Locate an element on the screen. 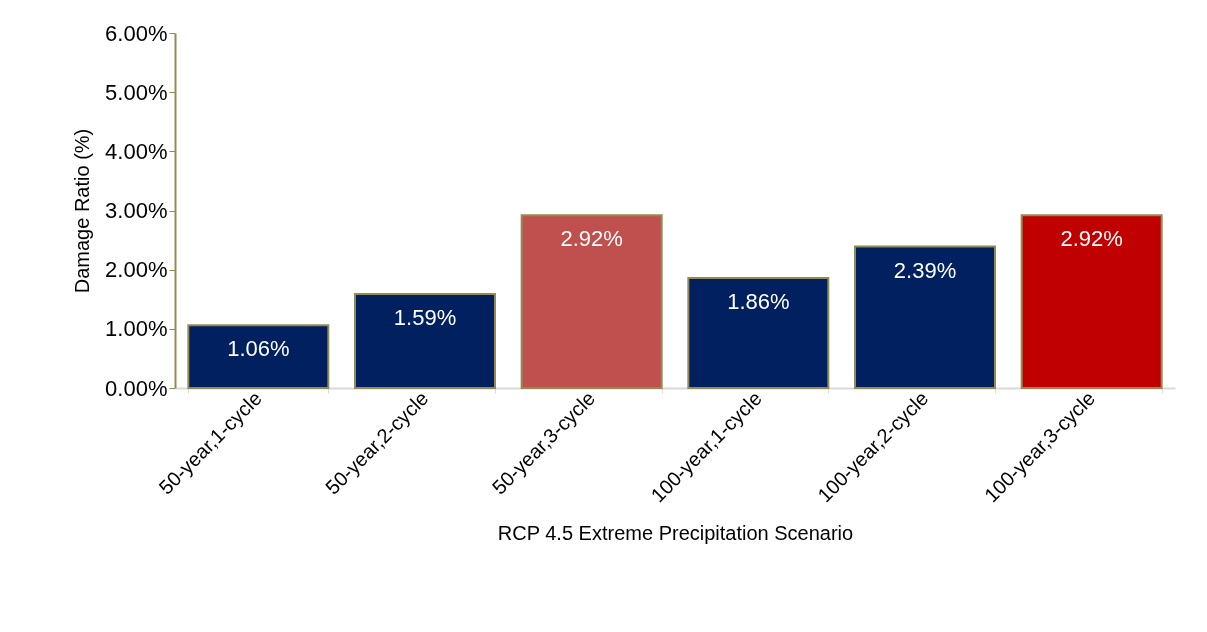  y-tick-label: 0.00% is located at coordinates (136, 388).